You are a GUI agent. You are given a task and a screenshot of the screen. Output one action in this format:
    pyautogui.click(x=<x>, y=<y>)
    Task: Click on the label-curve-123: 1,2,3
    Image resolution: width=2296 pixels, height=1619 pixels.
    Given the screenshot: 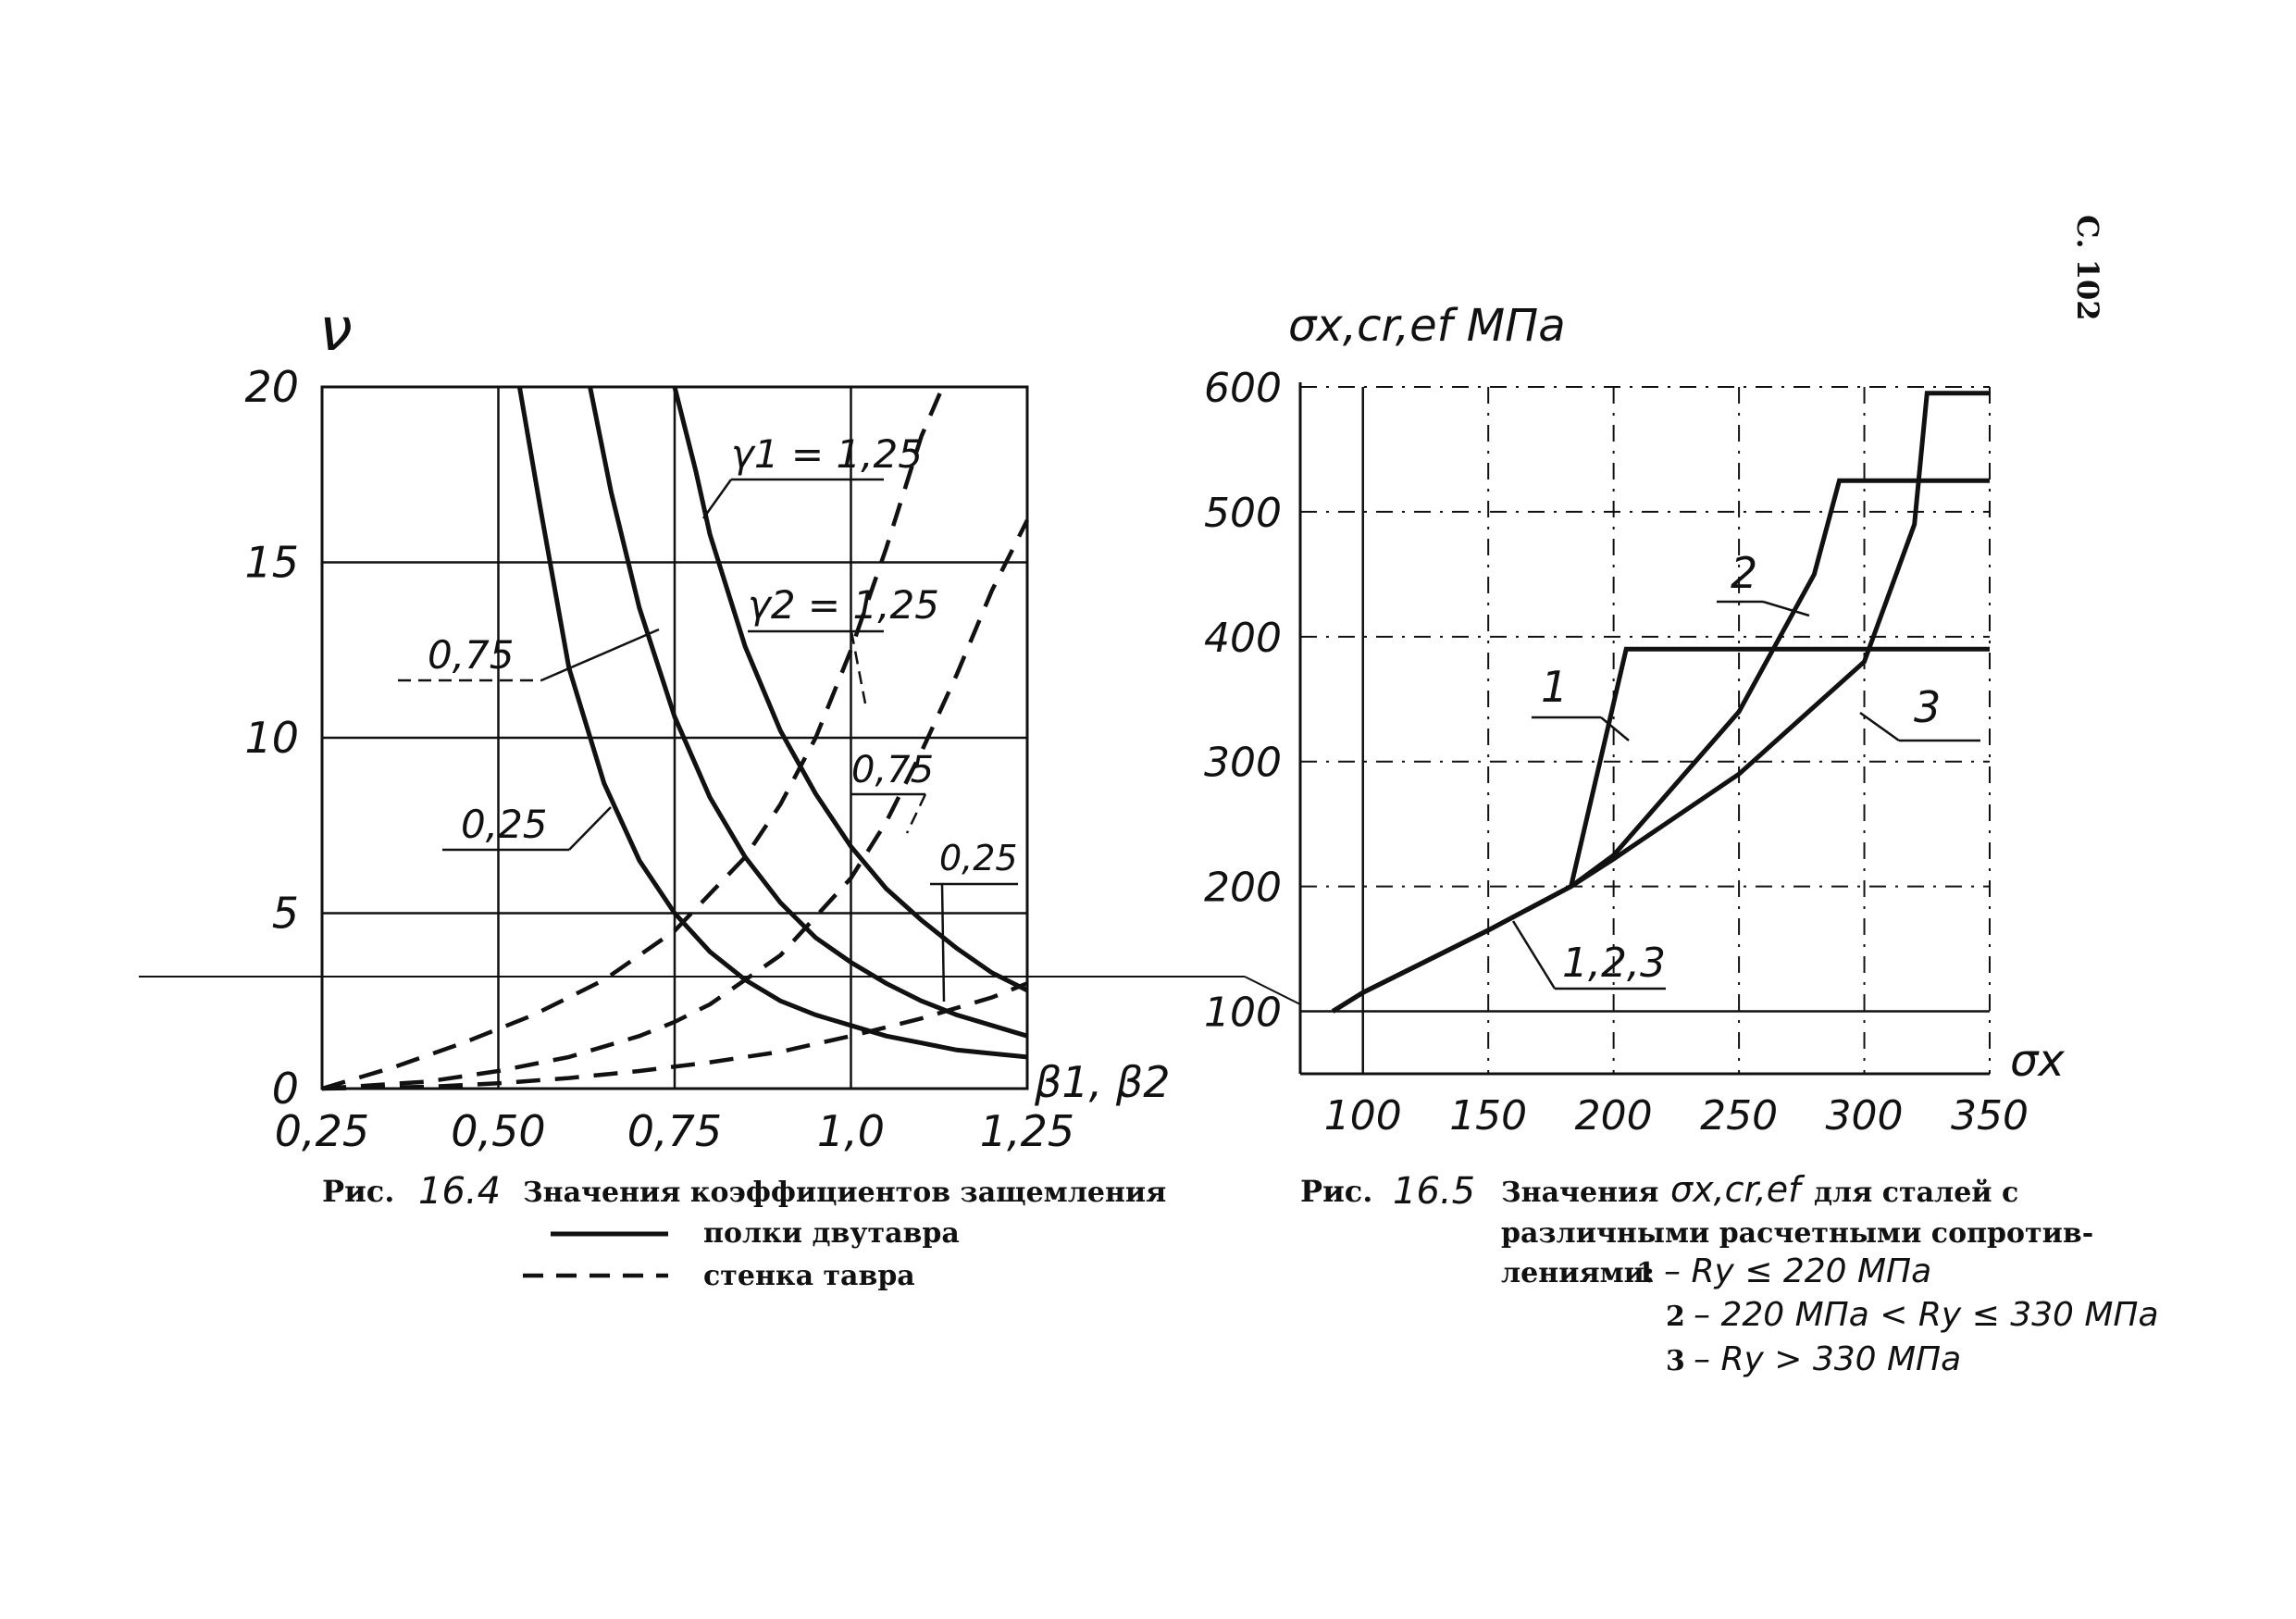 What is the action you would take?
    pyautogui.click(x=1614, y=964)
    